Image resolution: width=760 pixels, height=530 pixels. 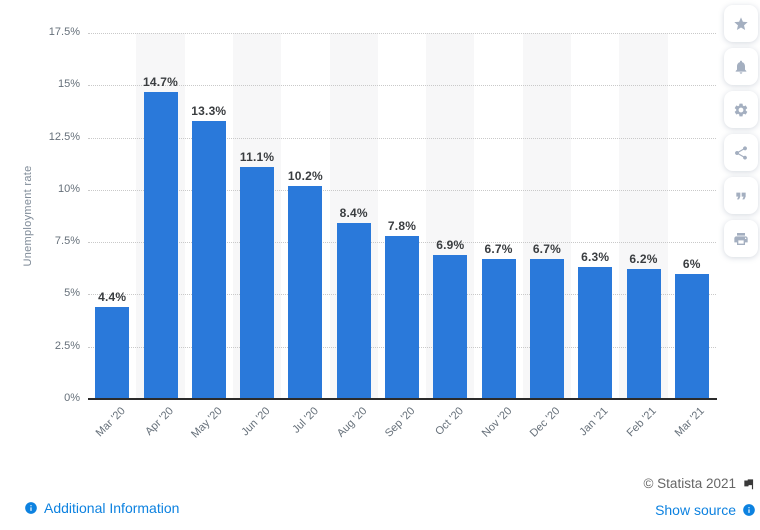 What do you see at coordinates (64, 32) in the screenshot?
I see `y-tick-label: 17.5%` at bounding box center [64, 32].